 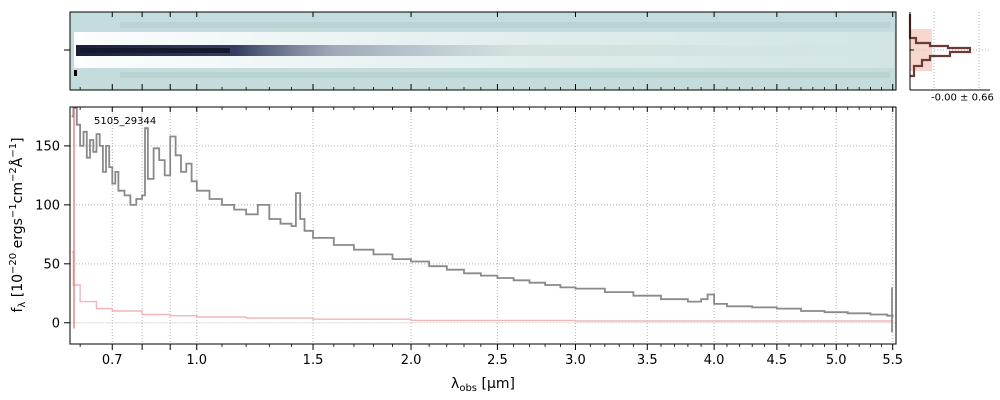 What do you see at coordinates (482, 286) in the screenshot?
I see `series-line` at bounding box center [482, 286].